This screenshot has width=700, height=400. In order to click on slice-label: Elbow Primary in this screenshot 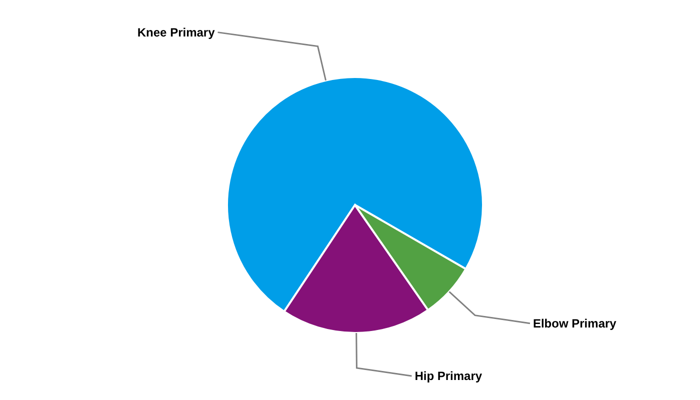, I will do `click(574, 323)`.